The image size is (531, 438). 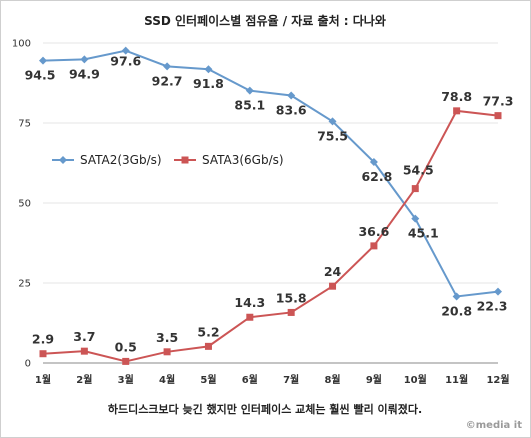 I want to click on data-label: 36.6, so click(x=373, y=231).